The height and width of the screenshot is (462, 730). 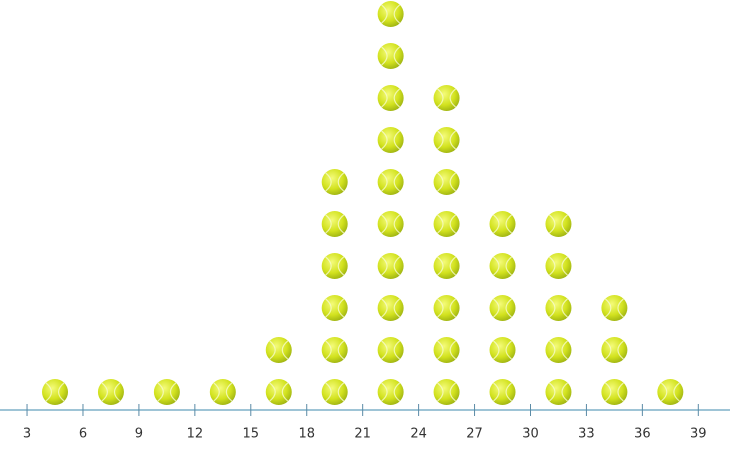 I want to click on x-tick-label: 6, so click(x=83, y=434).